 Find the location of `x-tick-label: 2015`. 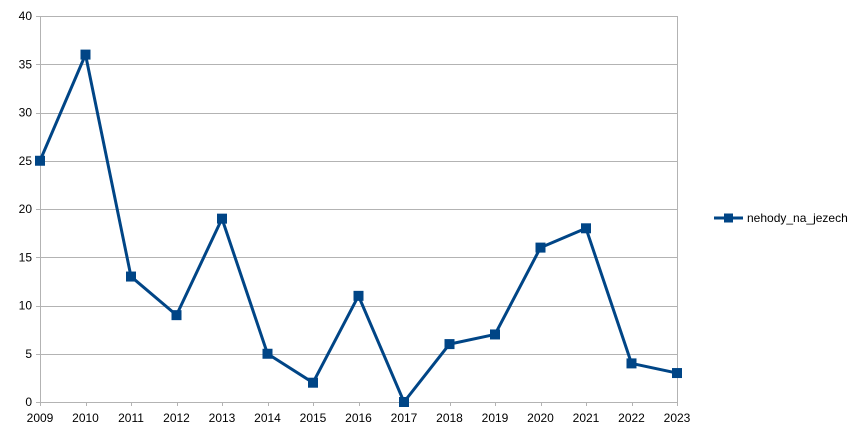

x-tick-label: 2015 is located at coordinates (313, 418).